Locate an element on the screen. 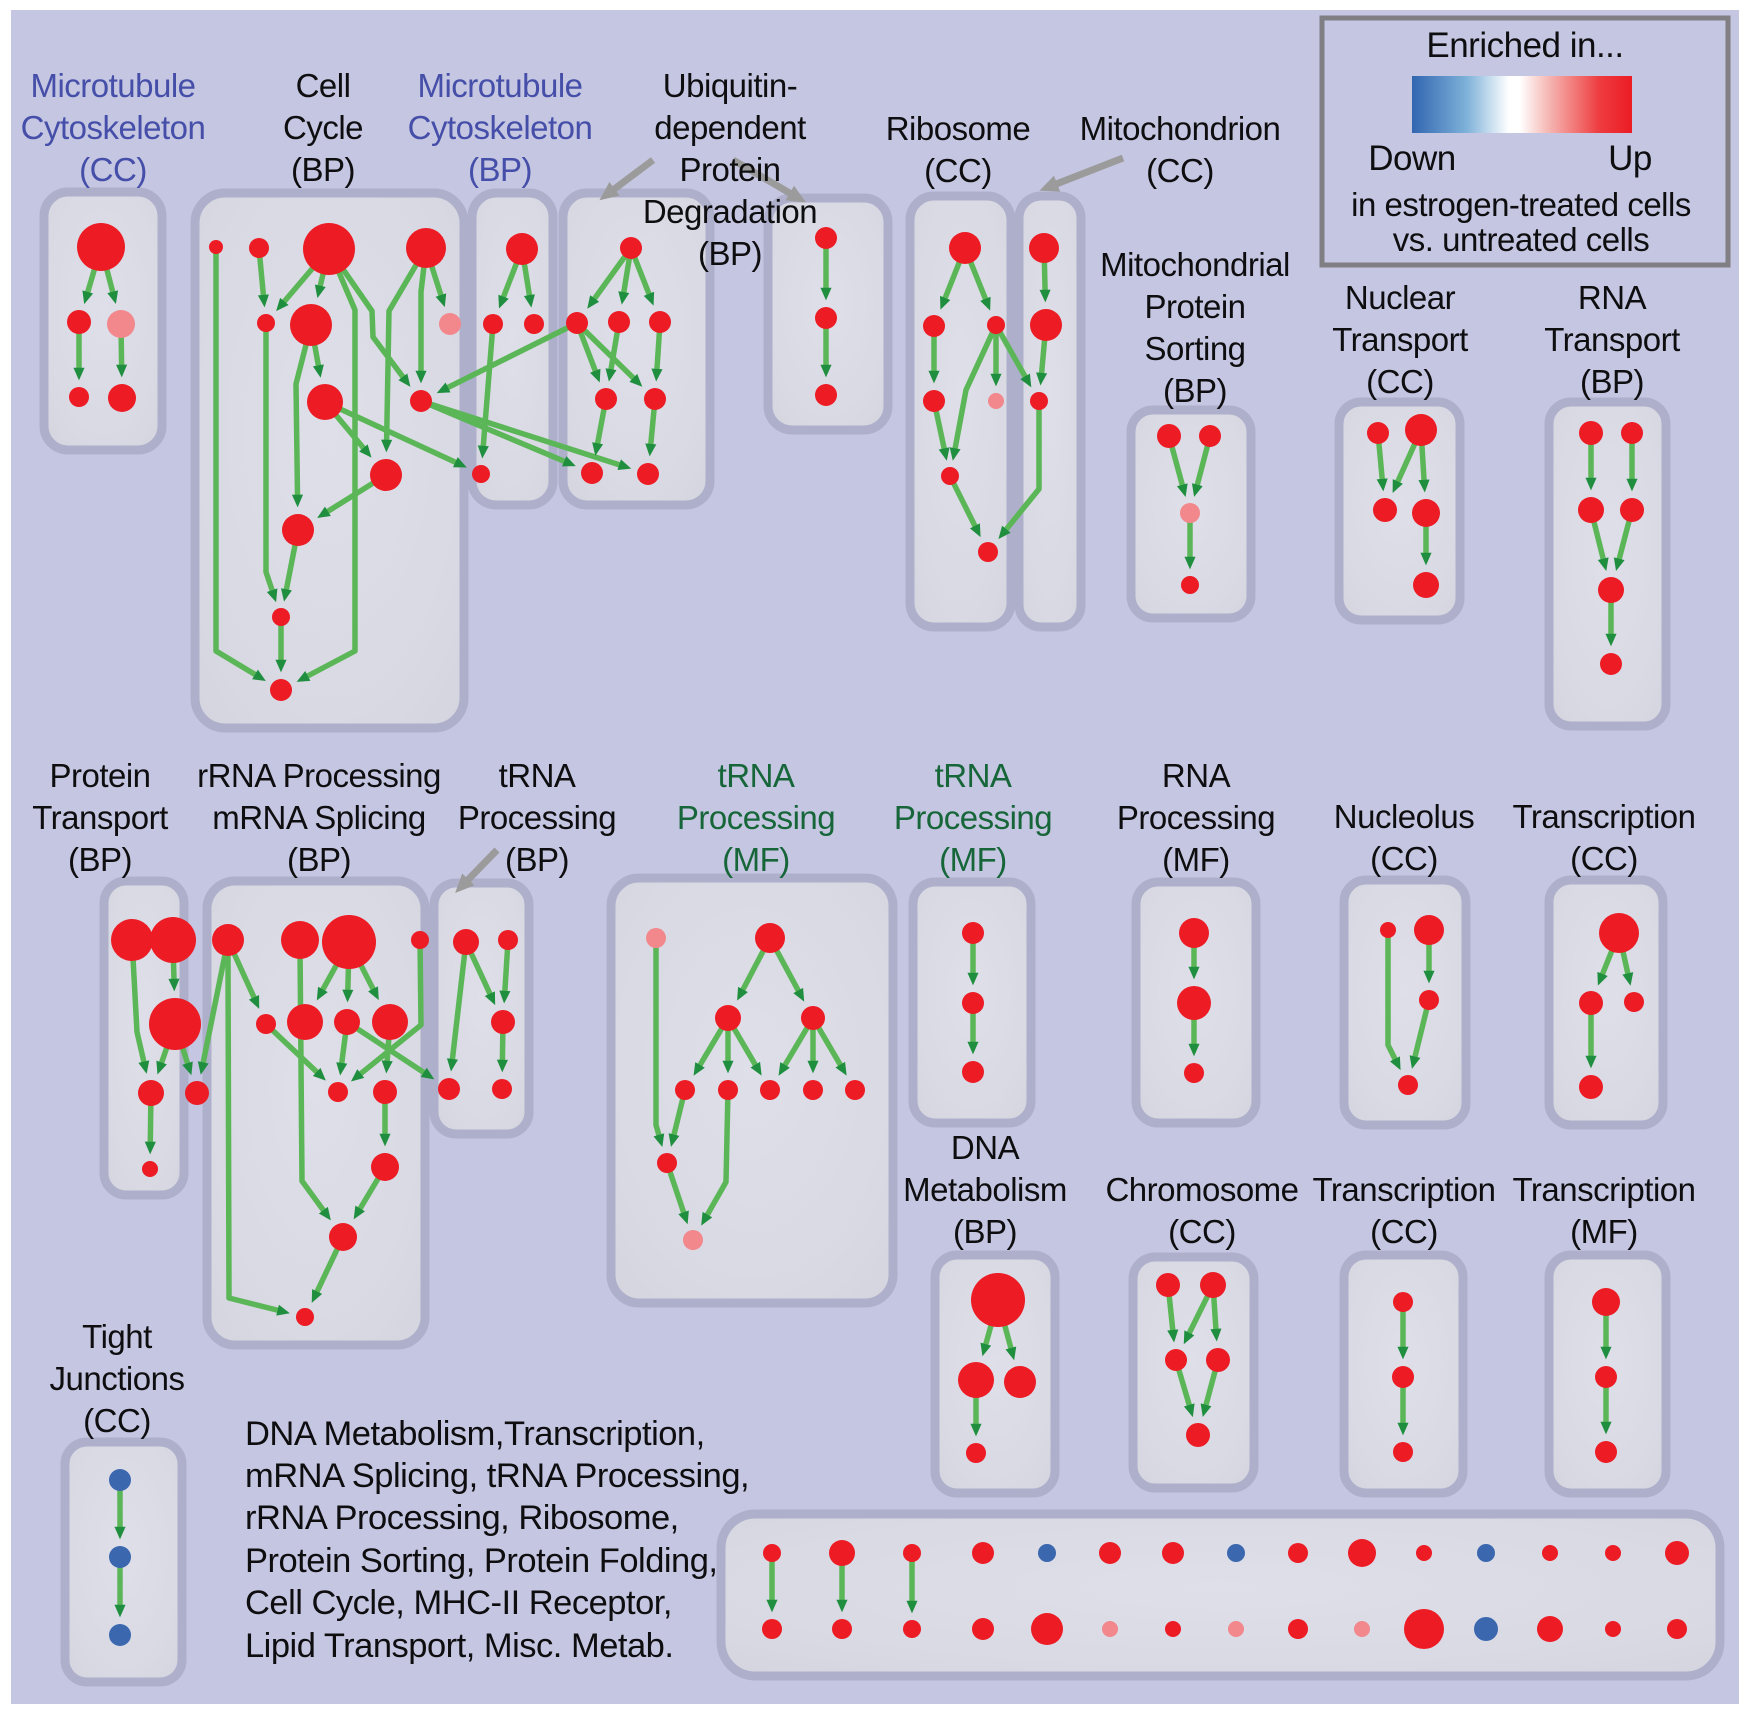  svg-text: mRNA Splicing is located at coordinates (319, 817).